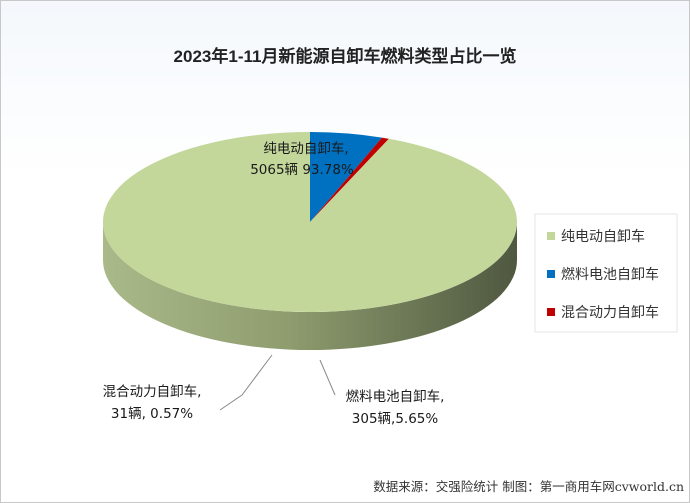 Image resolution: width=690 pixels, height=503 pixels. What do you see at coordinates (305, 148) in the screenshot?
I see `data-label-bev-name: 纯电动自卸车,` at bounding box center [305, 148].